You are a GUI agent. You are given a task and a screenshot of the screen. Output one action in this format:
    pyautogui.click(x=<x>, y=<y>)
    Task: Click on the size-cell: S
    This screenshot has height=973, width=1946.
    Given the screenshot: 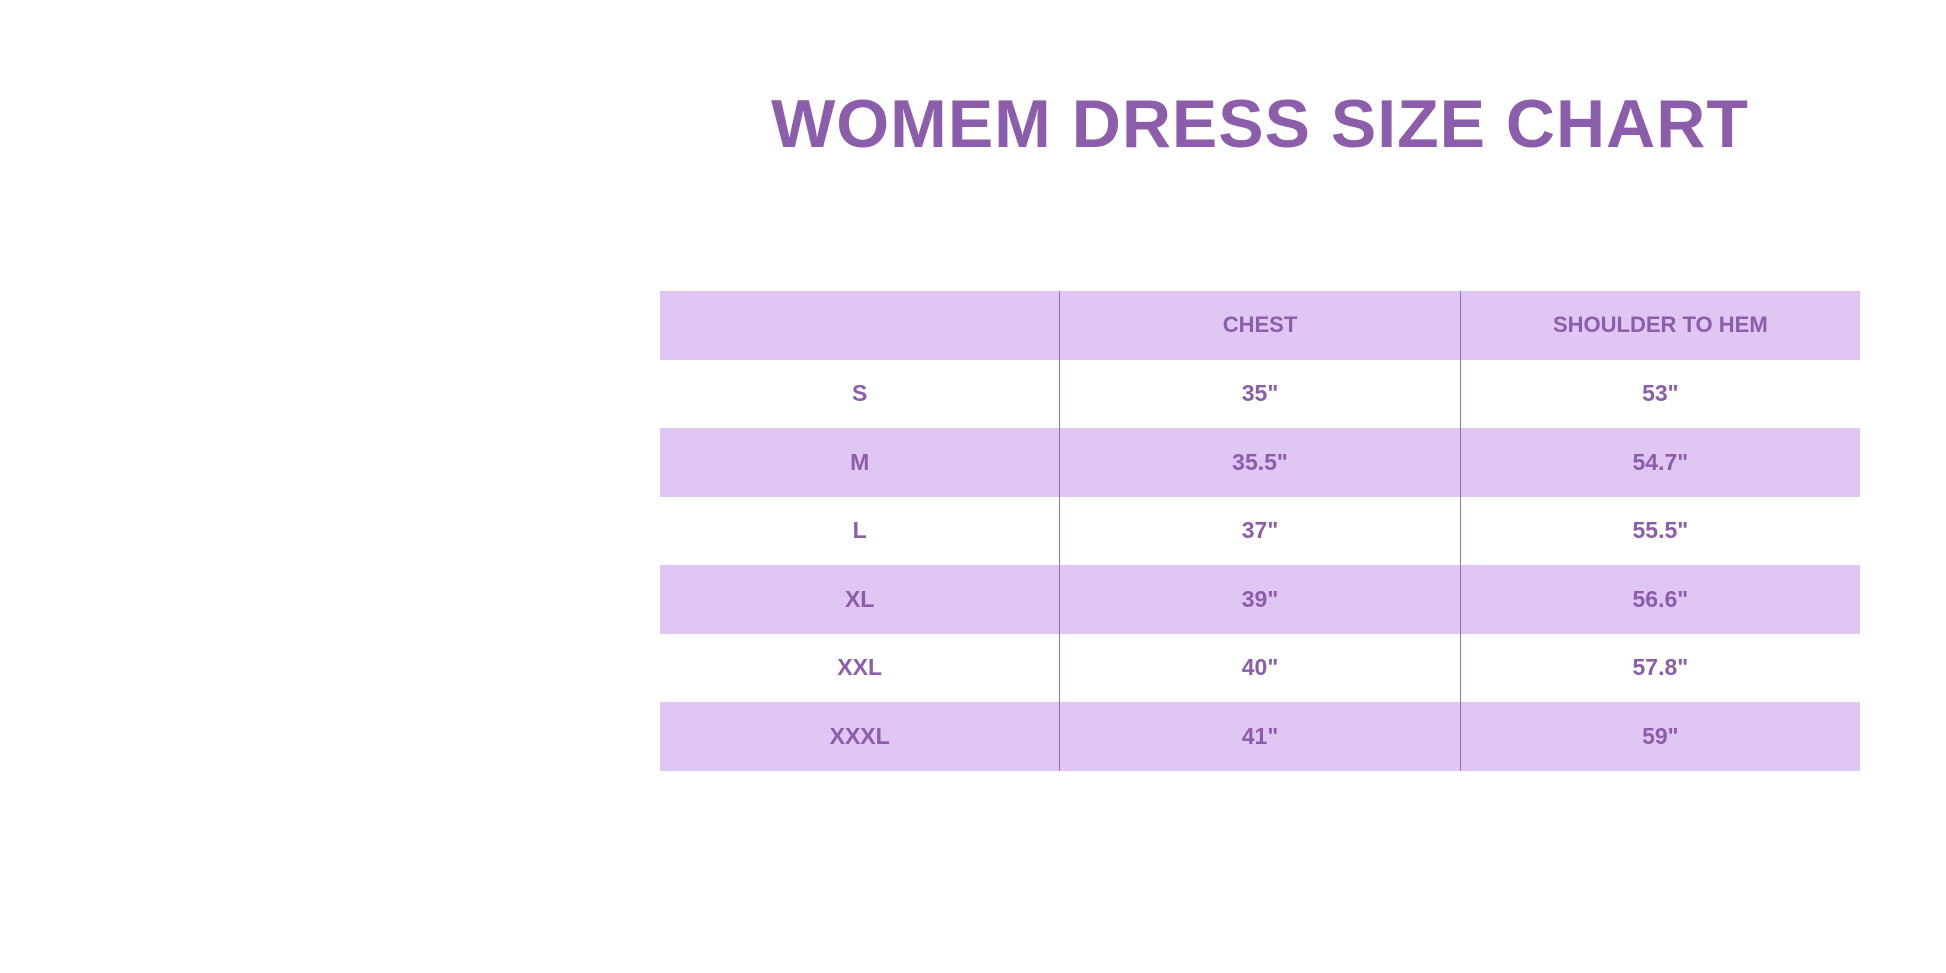 What is the action you would take?
    pyautogui.click(x=859, y=393)
    